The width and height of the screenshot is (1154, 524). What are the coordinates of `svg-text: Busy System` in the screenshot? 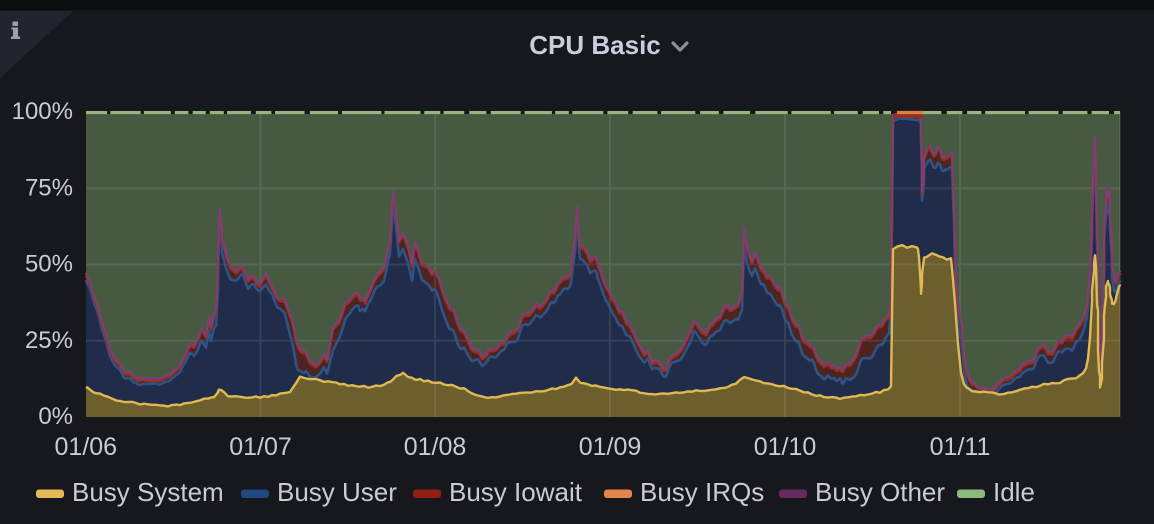 It's located at (148, 492).